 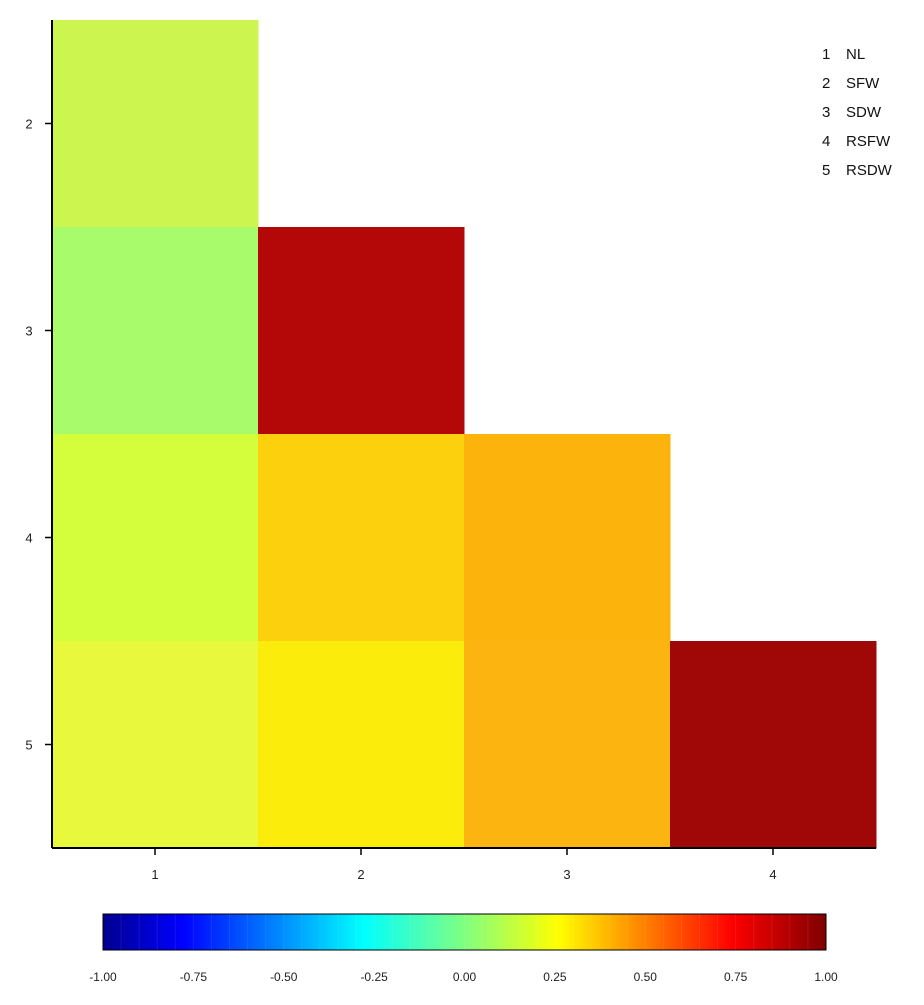 I want to click on legend-entry-number: 2, so click(x=826, y=83).